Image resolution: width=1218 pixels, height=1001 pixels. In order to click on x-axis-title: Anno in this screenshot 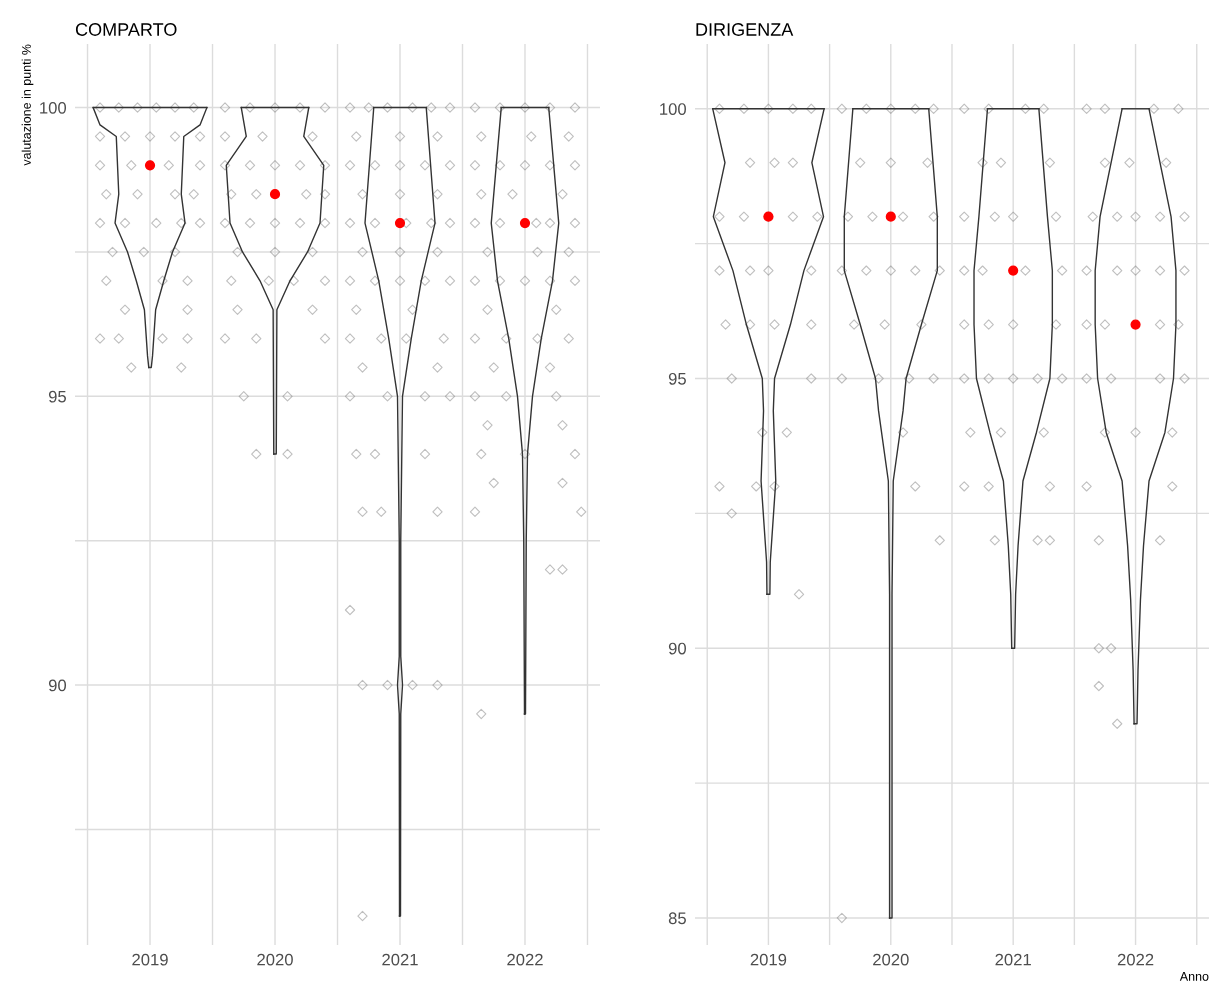, I will do `click(1194, 976)`.